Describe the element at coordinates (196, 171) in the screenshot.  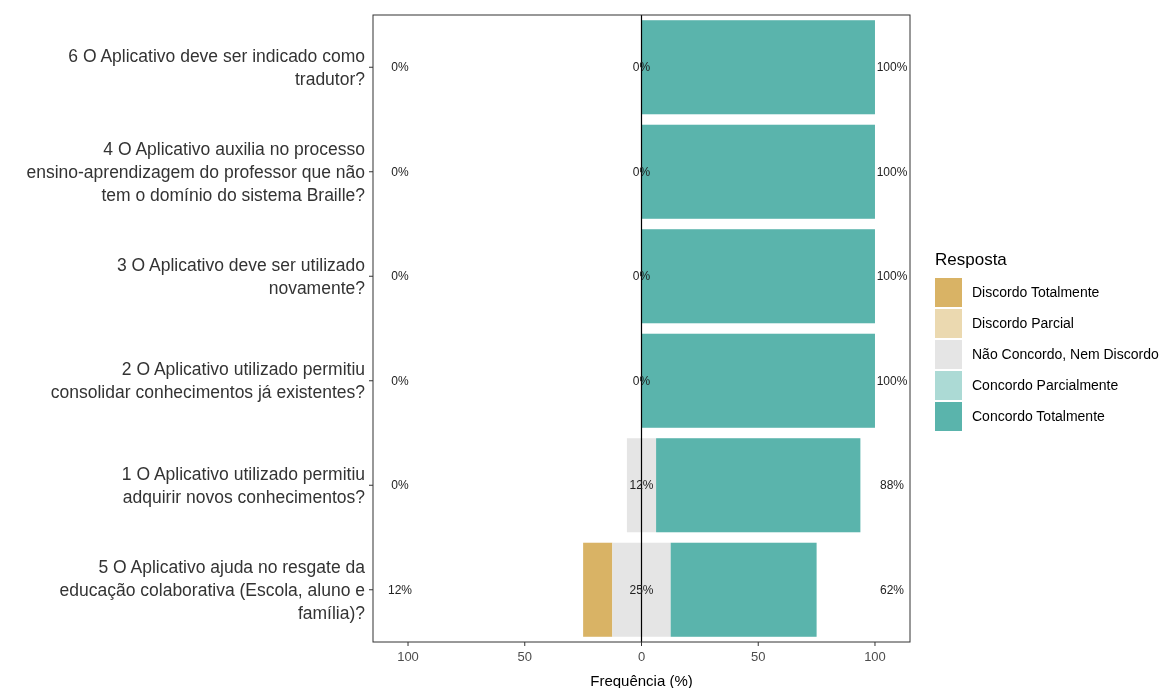
I see `y-tick-label: 4 O Aplicativo auxilia no processo ensino-aprendizagem do professor que não tem o domínio do sistema Braille?` at that location.